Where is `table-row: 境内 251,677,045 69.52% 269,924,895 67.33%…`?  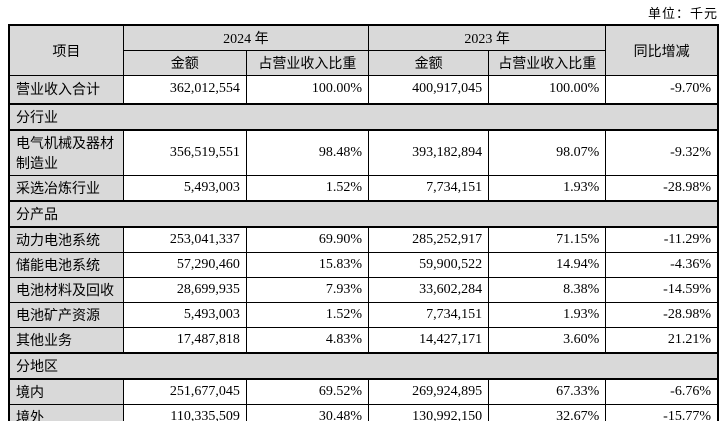 table-row: 境内 251,677,045 69.52% 269,924,895 67.33%… is located at coordinates (363, 391).